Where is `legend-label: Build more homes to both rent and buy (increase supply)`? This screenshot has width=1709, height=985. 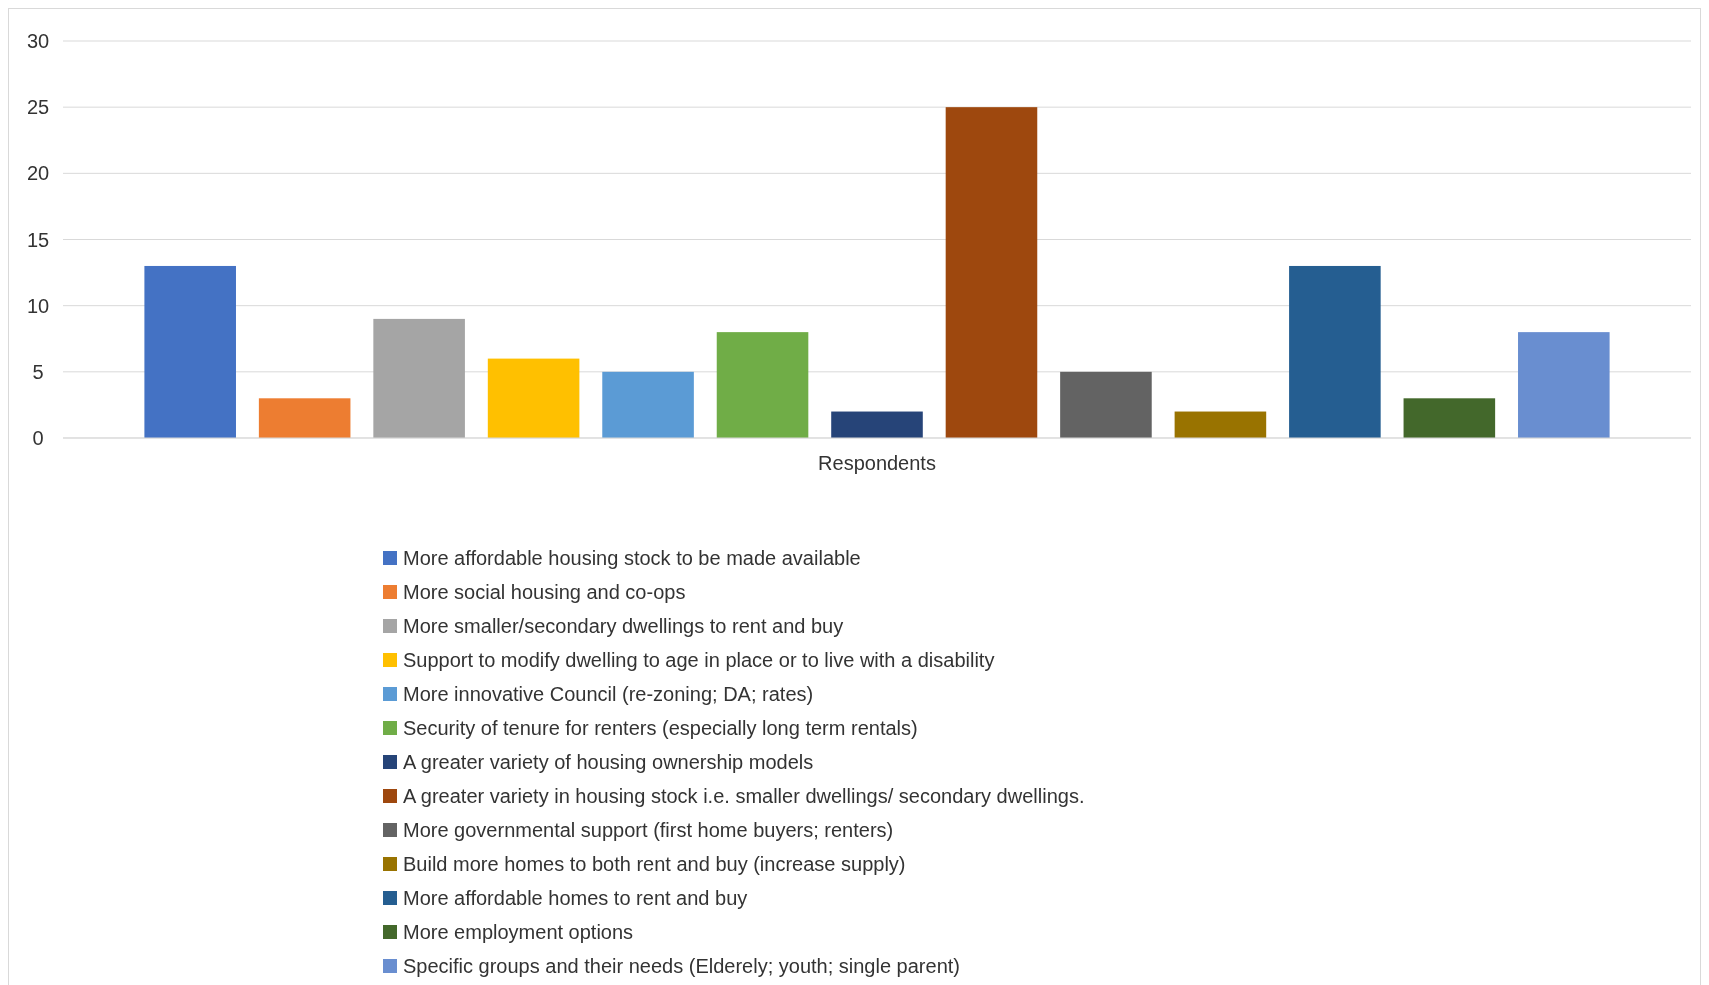 legend-label: Build more homes to both rent and buy (increase supply) is located at coordinates (654, 864).